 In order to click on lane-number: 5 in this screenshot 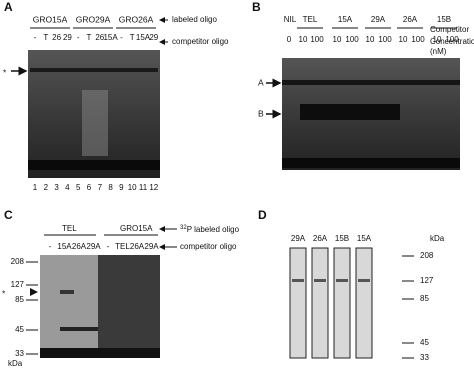, I will do `click(78, 187)`.